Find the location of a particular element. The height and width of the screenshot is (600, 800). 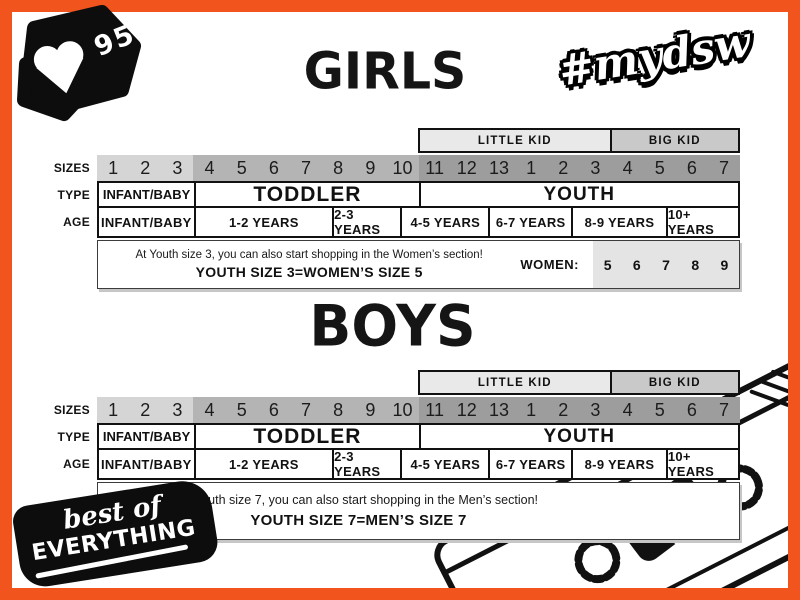

boys-type-row: TYPE INFANT/BABY TODDLER YOUTH is located at coordinates (398, 436).